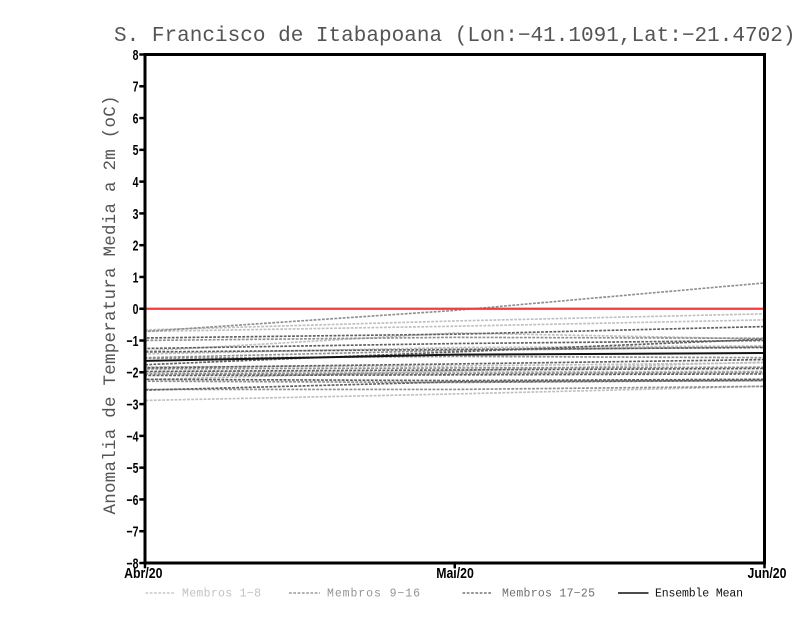 This screenshot has height=618, width=800. What do you see at coordinates (548, 594) in the screenshot?
I see `svg-text: Membros 17−25` at bounding box center [548, 594].